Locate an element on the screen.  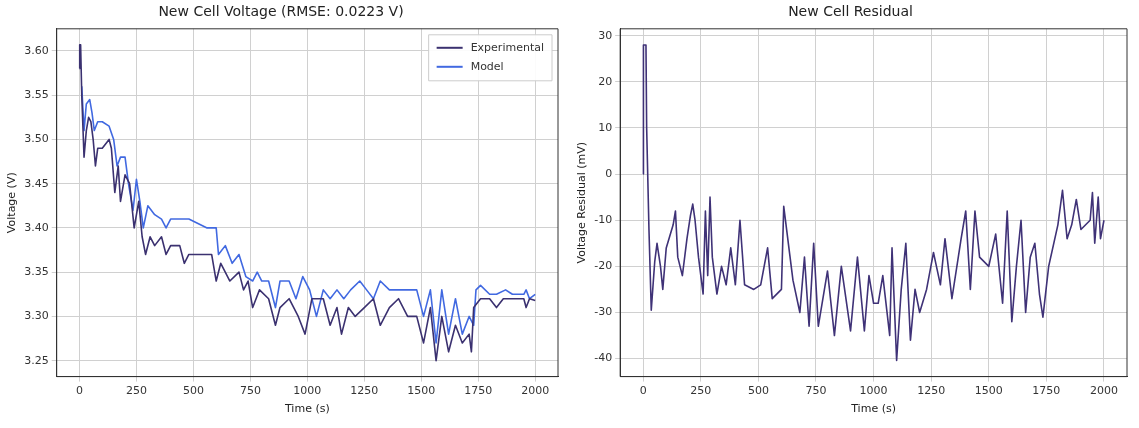
y-tick-label: 3.50 is located at coordinates (36, 139).